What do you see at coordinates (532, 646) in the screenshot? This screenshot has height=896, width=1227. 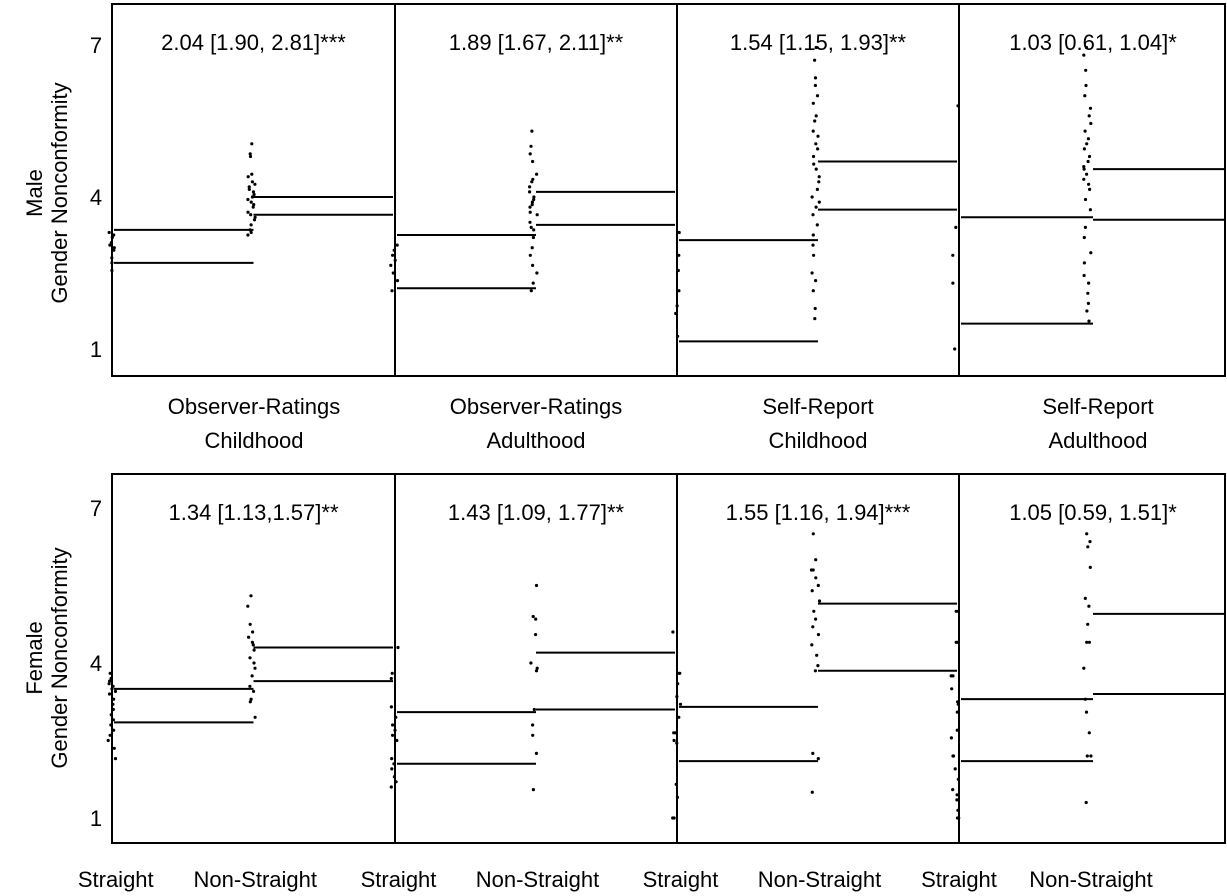 I see `panel-6: 1.43 [1.09, 1.77]**` at bounding box center [532, 646].